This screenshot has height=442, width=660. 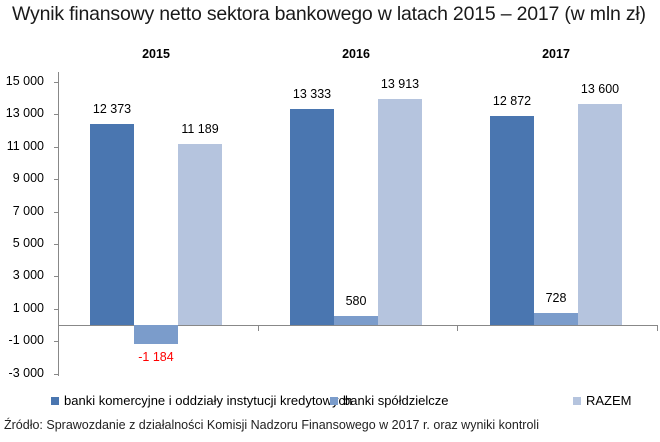 What do you see at coordinates (25, 145) in the screenshot?
I see `y-tick-label: 11 000` at bounding box center [25, 145].